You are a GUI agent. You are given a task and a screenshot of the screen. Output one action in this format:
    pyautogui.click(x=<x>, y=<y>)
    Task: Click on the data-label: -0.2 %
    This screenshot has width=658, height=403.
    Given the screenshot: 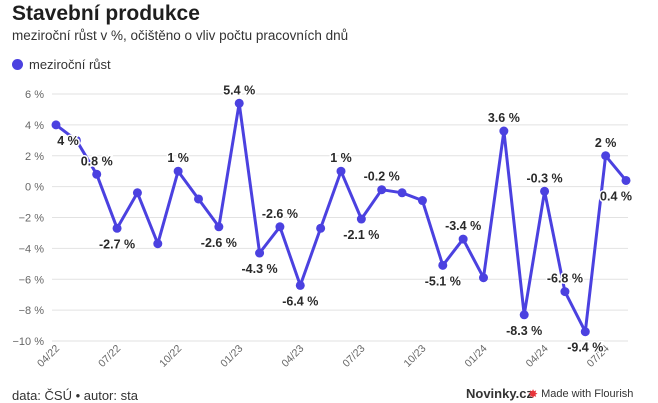 What is the action you would take?
    pyautogui.click(x=382, y=177)
    